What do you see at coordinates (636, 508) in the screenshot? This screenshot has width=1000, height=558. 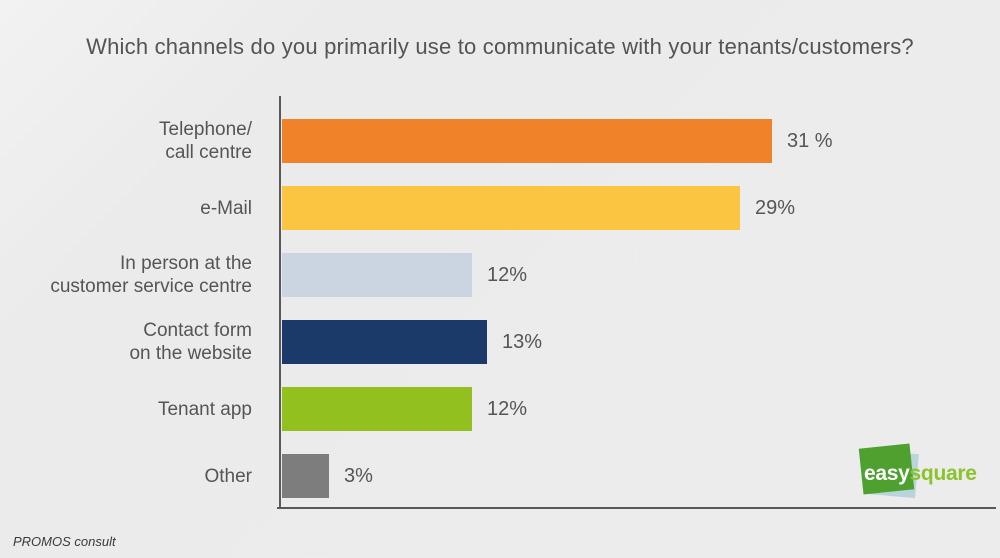 I see `x-axis-line` at bounding box center [636, 508].